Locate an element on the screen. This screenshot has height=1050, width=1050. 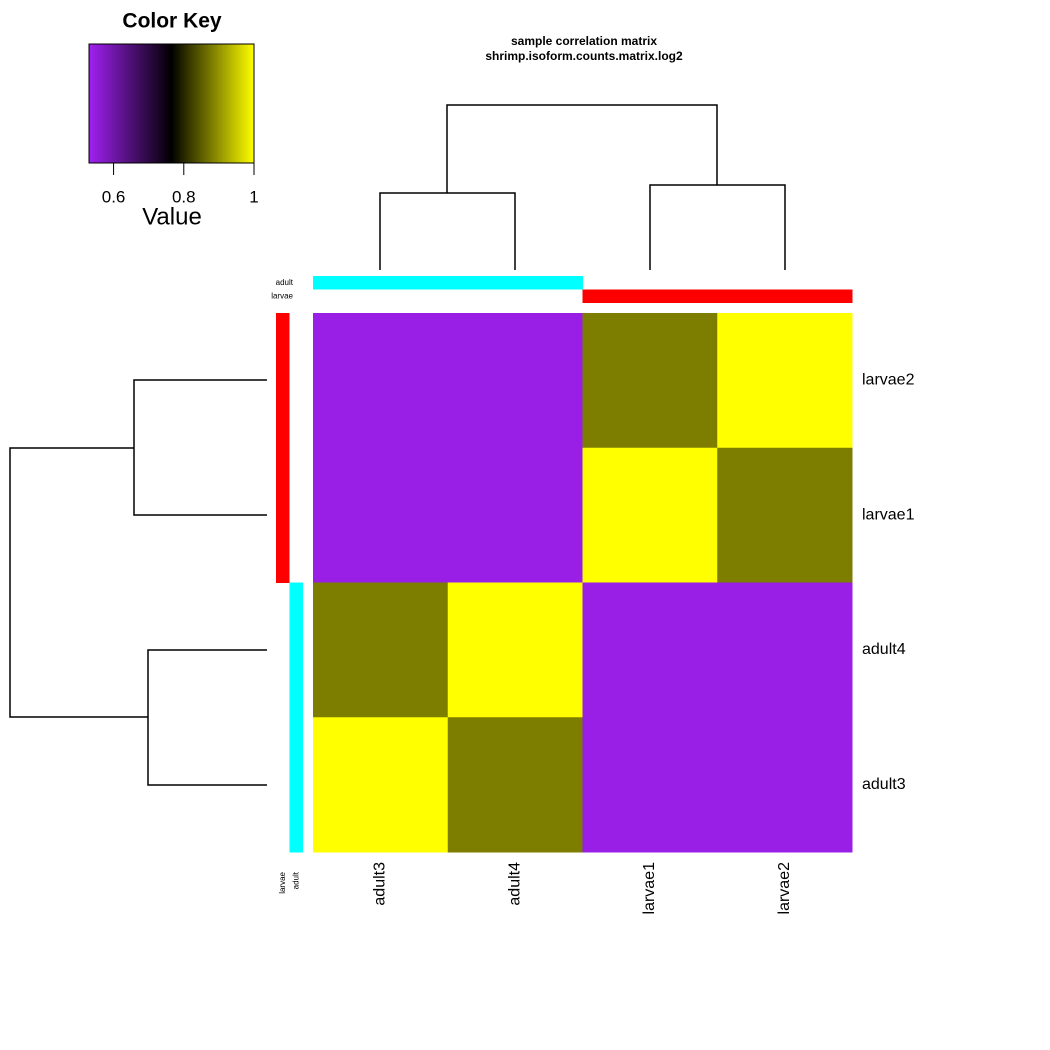
column-label: adult3 is located at coordinates (380, 884).